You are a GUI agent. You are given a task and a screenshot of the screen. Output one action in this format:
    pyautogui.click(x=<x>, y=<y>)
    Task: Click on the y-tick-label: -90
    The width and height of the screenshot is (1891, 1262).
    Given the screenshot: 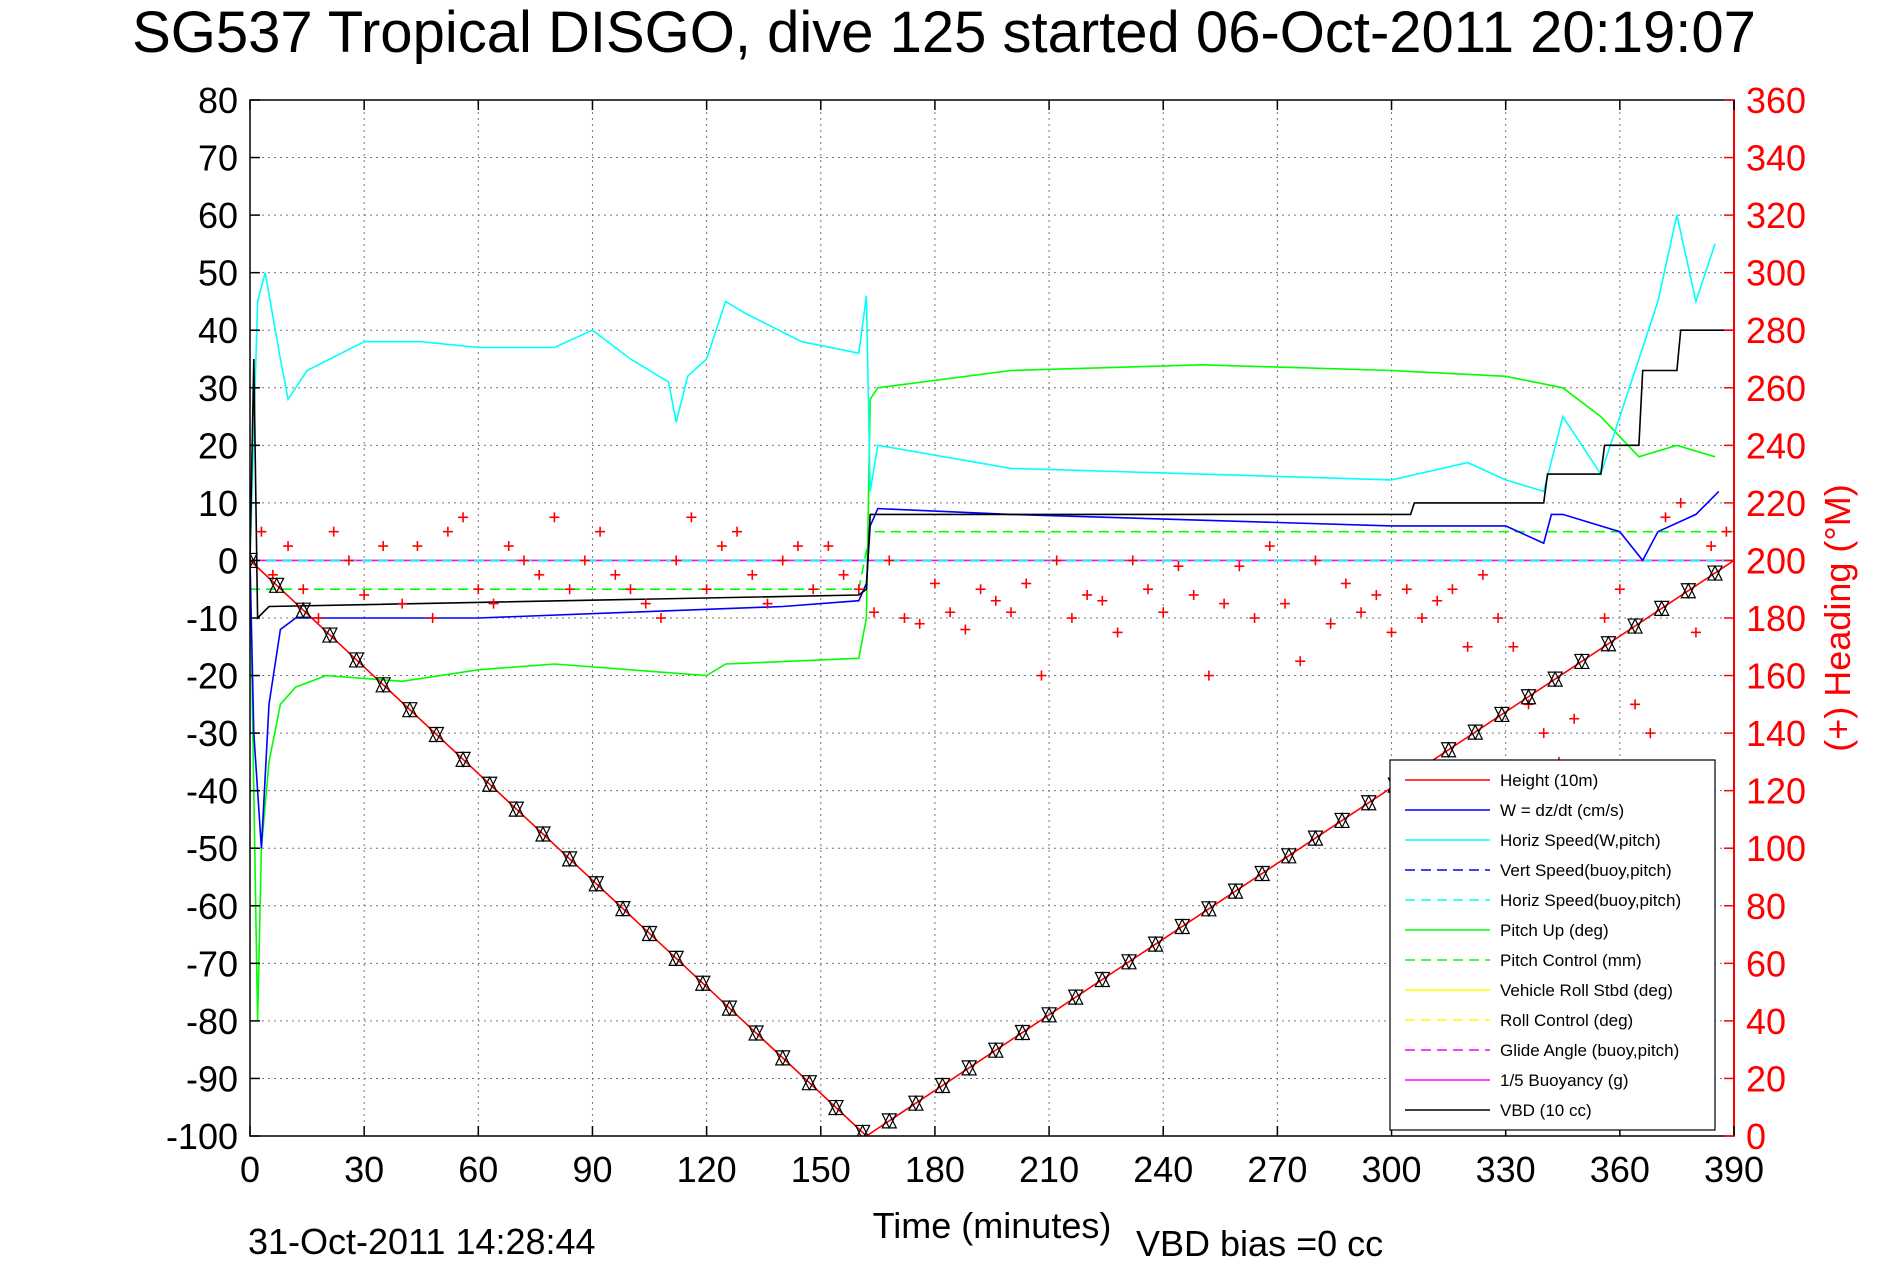 What is the action you would take?
    pyautogui.click(x=212, y=1078)
    